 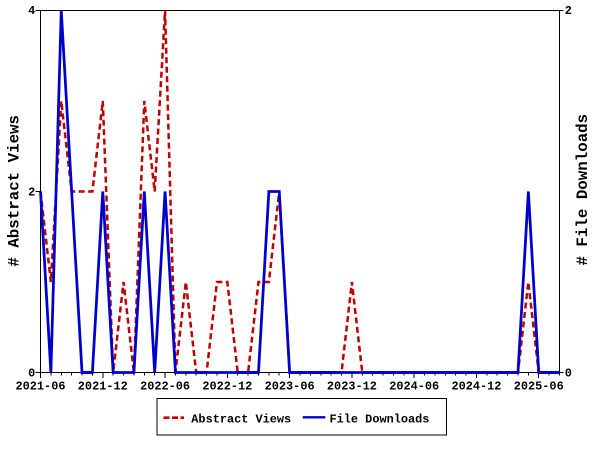 I want to click on svg-text: 2022-06, so click(x=165, y=387).